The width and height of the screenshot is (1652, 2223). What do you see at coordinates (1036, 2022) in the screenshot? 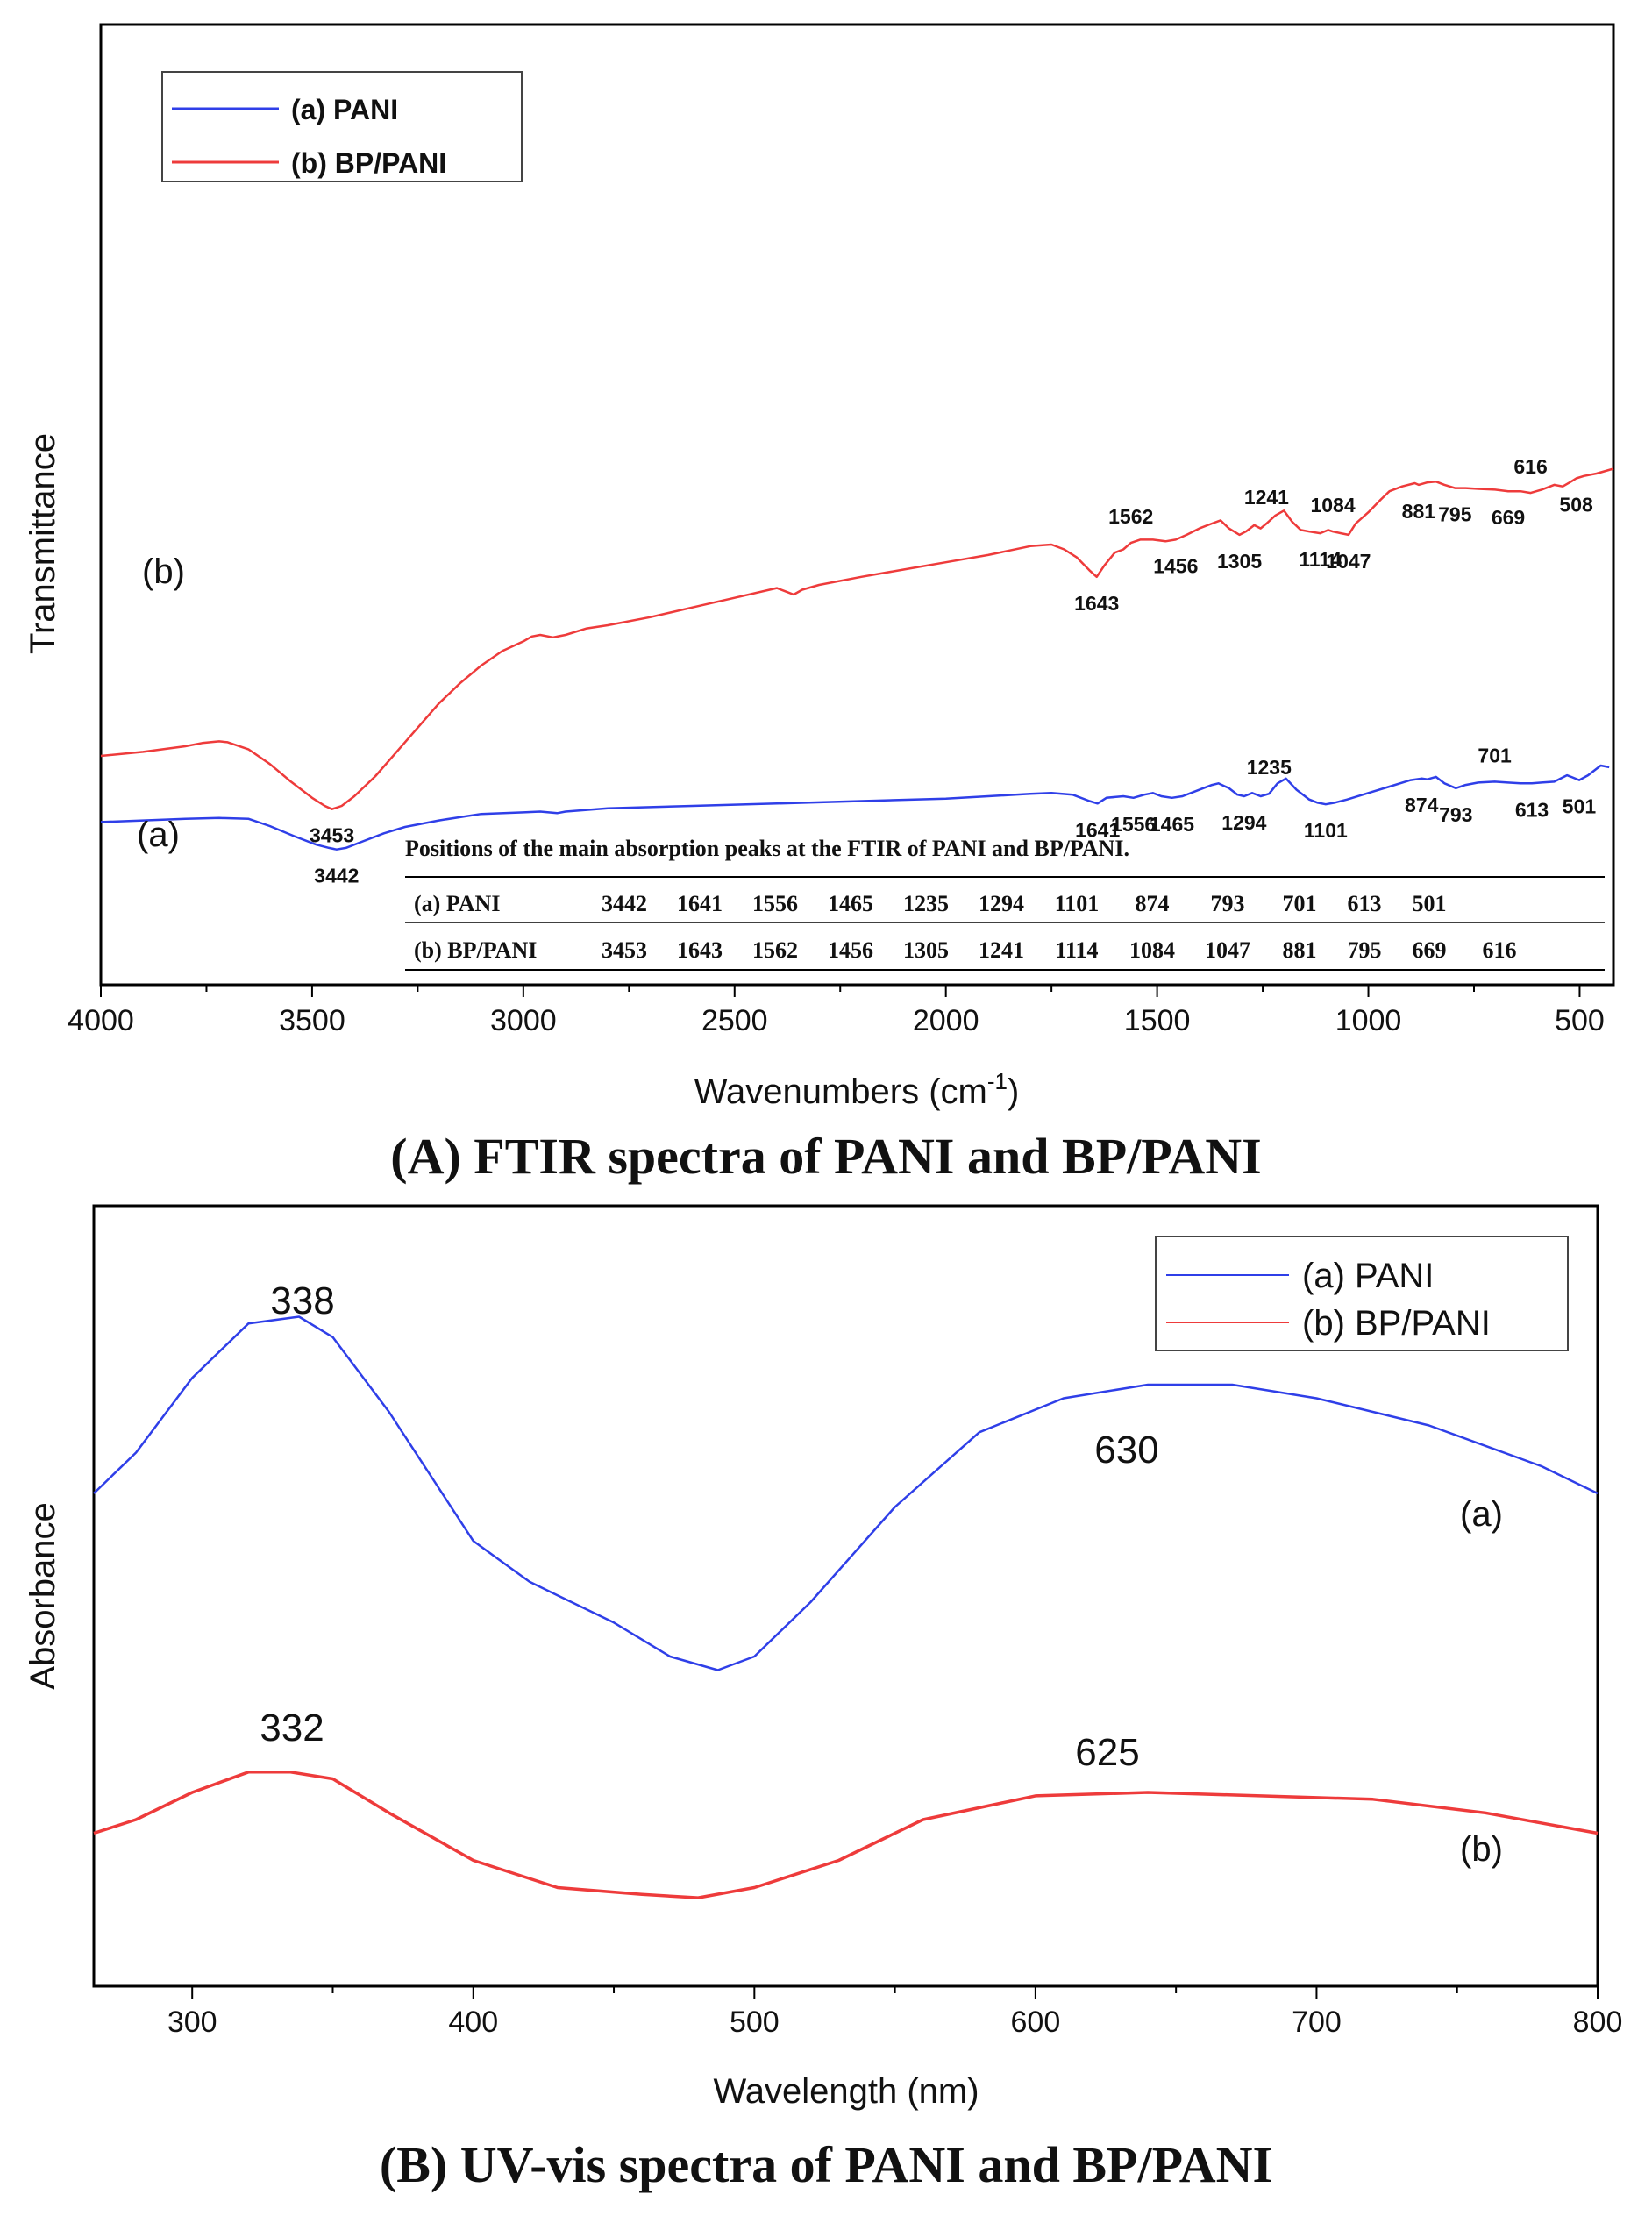
I see `uv-x-tick-label-3: 600` at bounding box center [1036, 2022].